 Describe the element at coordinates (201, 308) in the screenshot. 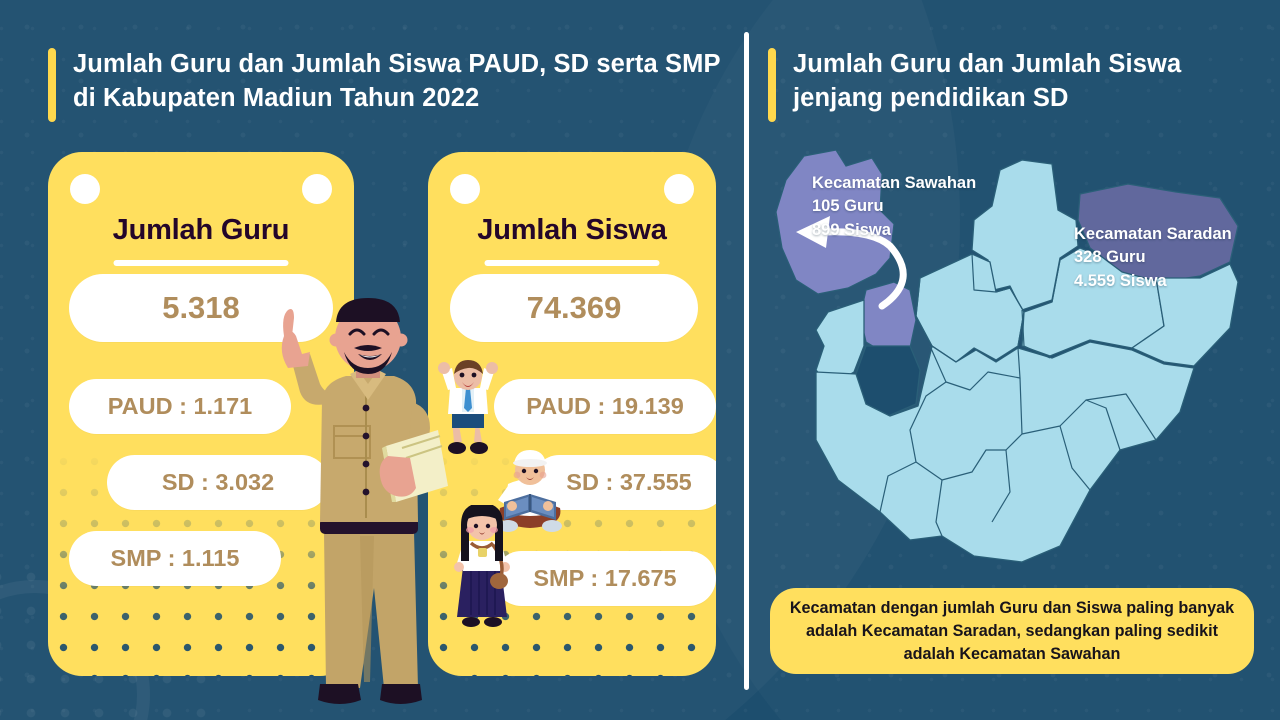

I see `guru-total-pill: 5.318` at that location.